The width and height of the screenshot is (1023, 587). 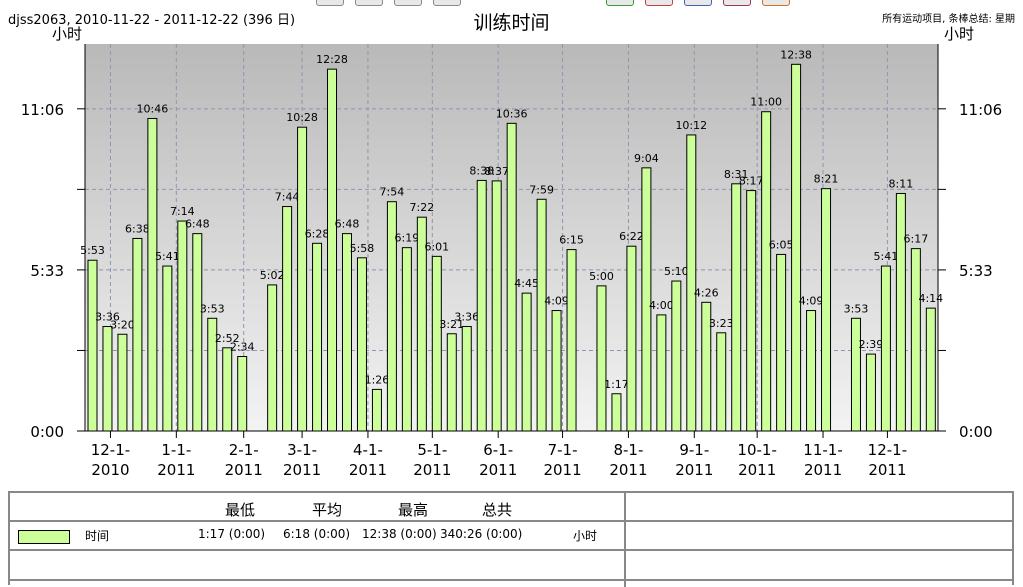 What do you see at coordinates (976, 271) in the screenshot?
I see `y-tick-label: 5:33` at bounding box center [976, 271].